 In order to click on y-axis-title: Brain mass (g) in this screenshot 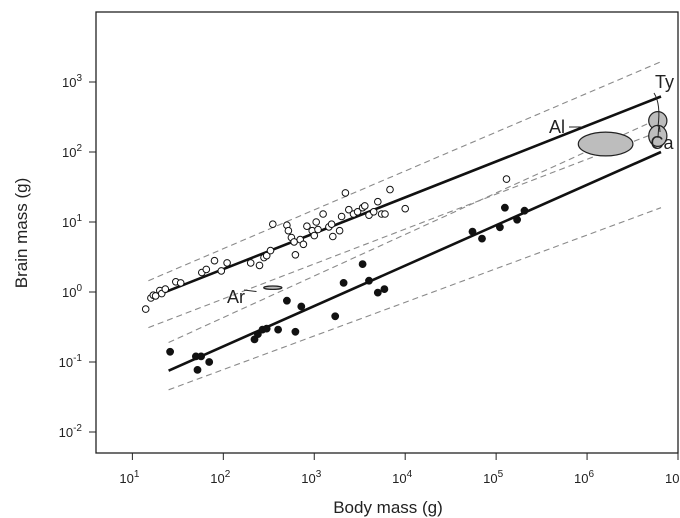, I will do `click(21, 233)`.